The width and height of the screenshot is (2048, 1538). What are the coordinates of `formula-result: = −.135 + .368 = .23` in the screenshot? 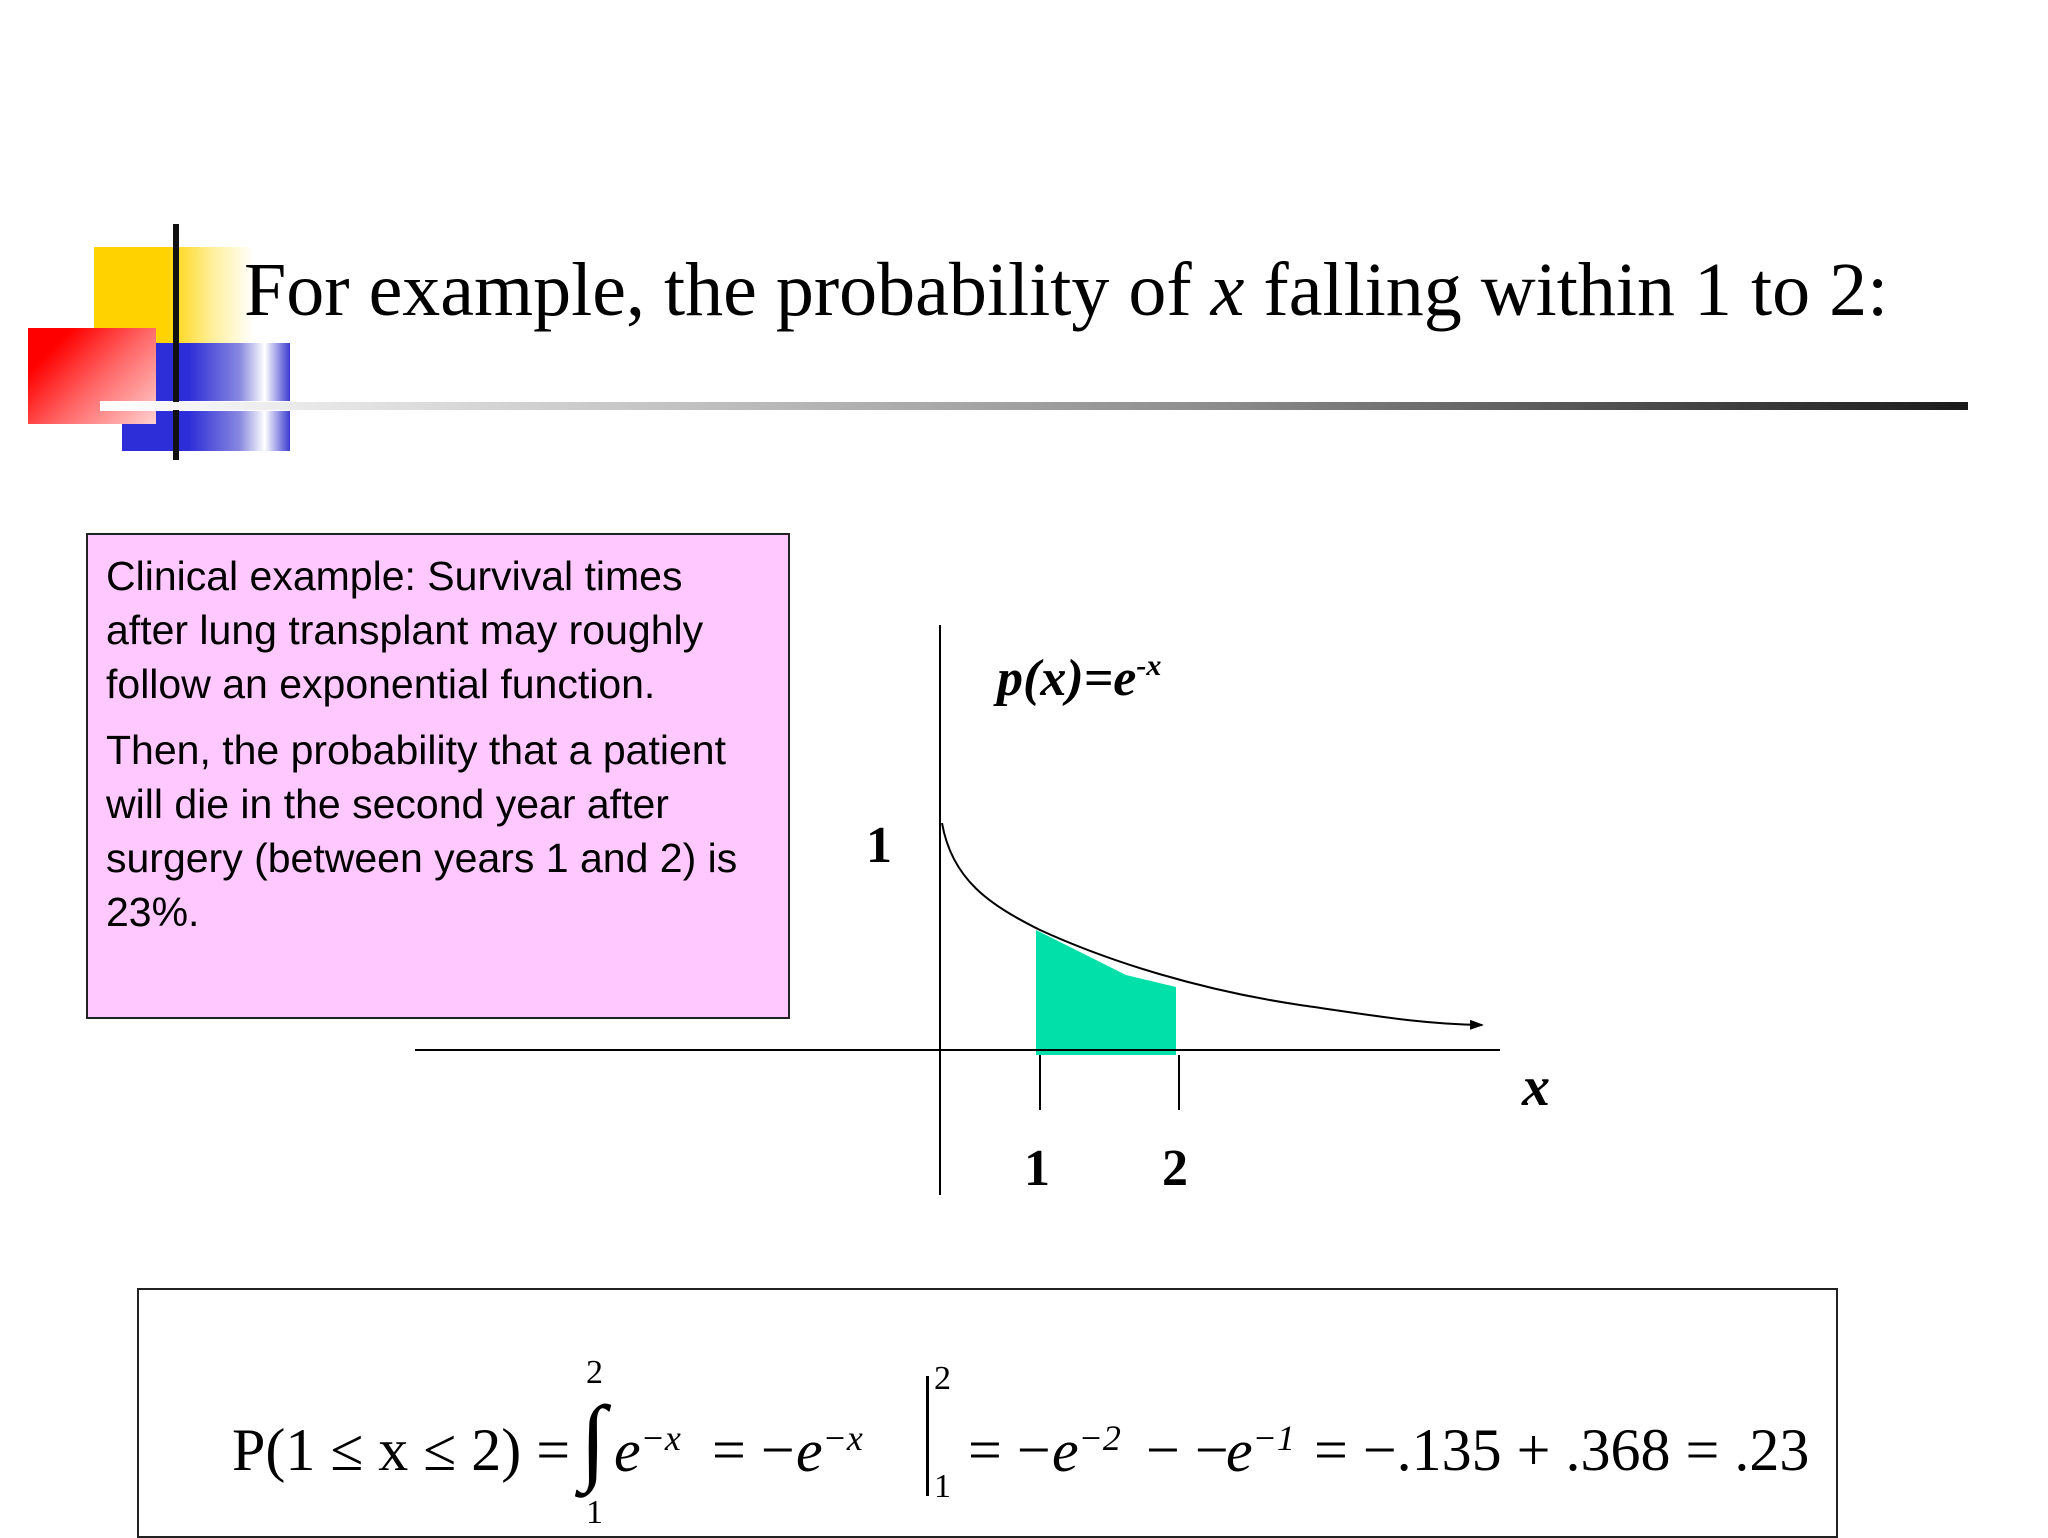 It's located at (1562, 1450).